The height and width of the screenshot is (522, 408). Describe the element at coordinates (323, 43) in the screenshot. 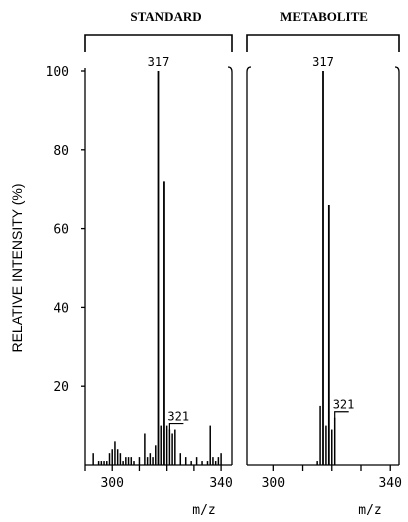

I see `metabolite-bracket` at that location.